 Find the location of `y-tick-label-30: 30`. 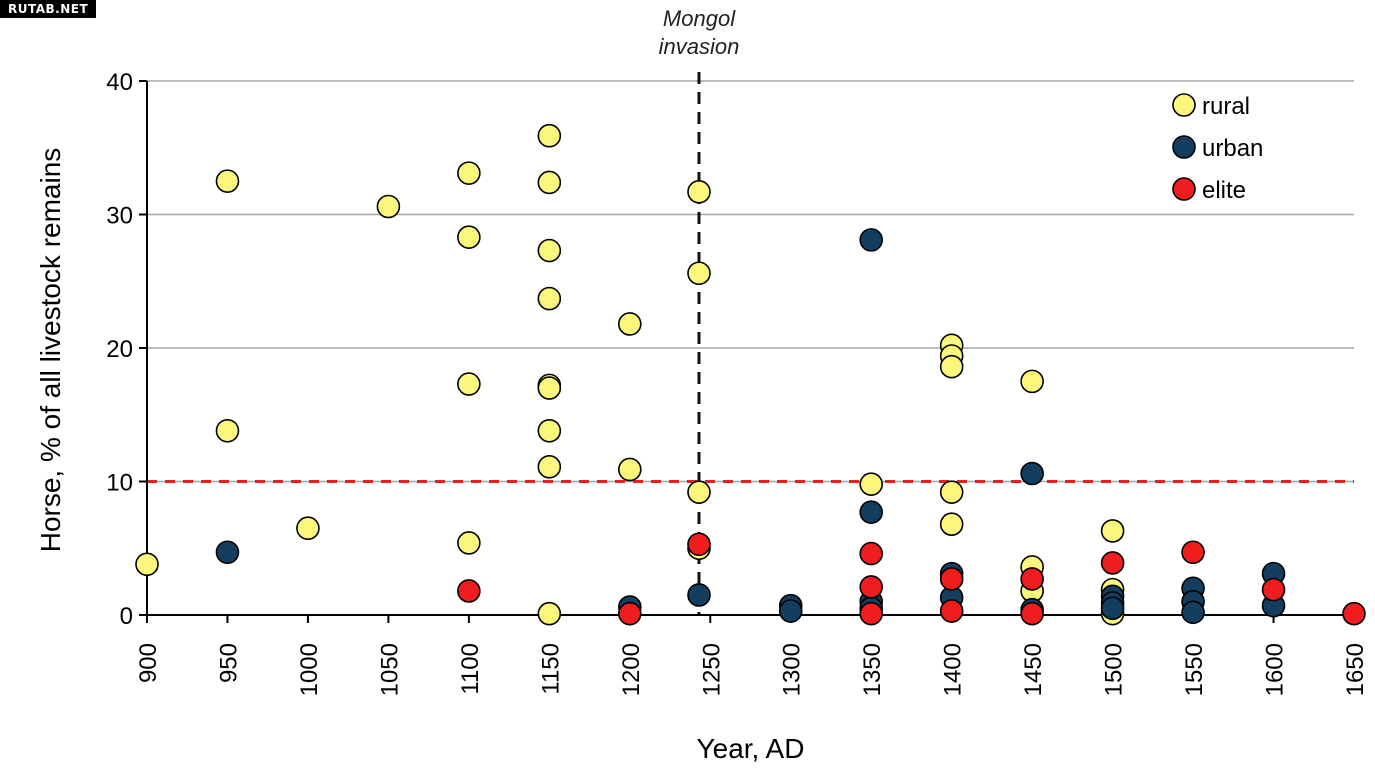

y-tick-label-30: 30 is located at coordinates (119, 216).